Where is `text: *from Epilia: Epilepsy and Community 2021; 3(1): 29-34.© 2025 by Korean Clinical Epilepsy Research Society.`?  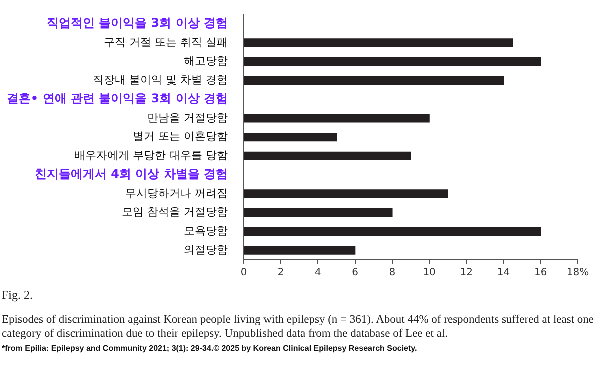
text: *from Epilia: Epilepsy and Community 2021; 3(1): 29-34.© 2025 by Korean Clinical Epilepsy Research Society. is located at coordinates (210, 348).